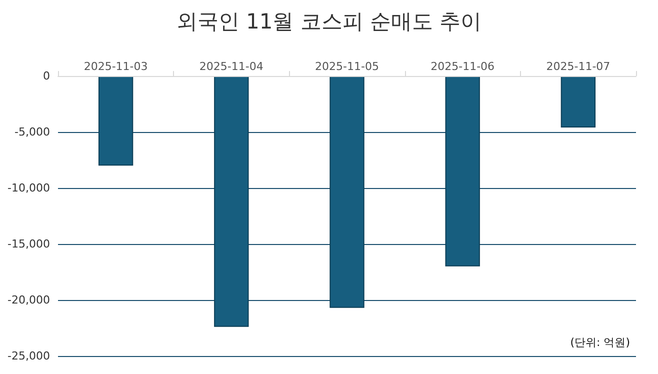 This screenshot has height=374, width=658. What do you see at coordinates (600, 342) in the screenshot?
I see `annotation: (단위: 억원)` at bounding box center [600, 342].